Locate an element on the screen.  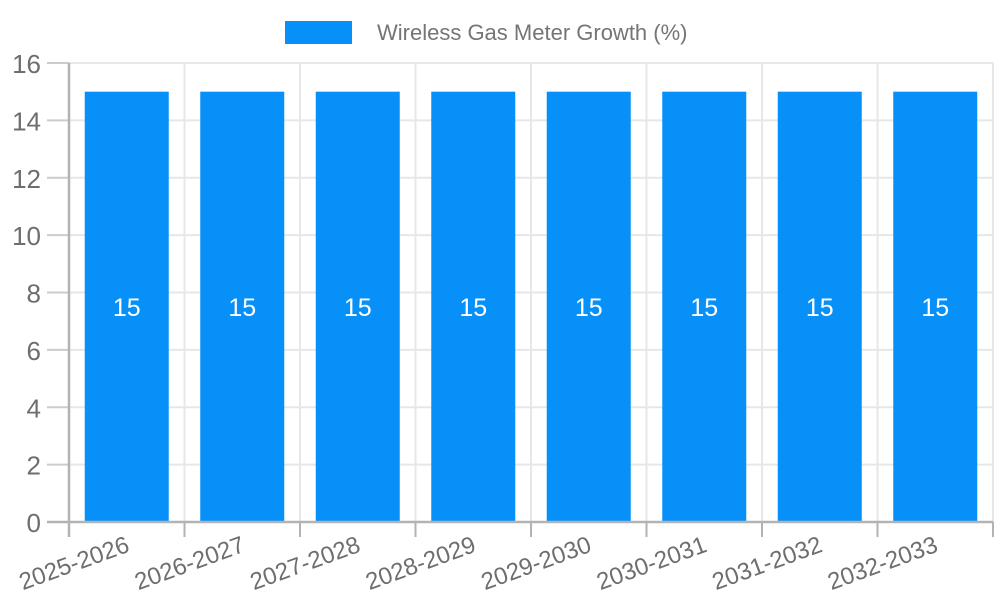
x-tick-label: 2028-2029 is located at coordinates (420, 563).